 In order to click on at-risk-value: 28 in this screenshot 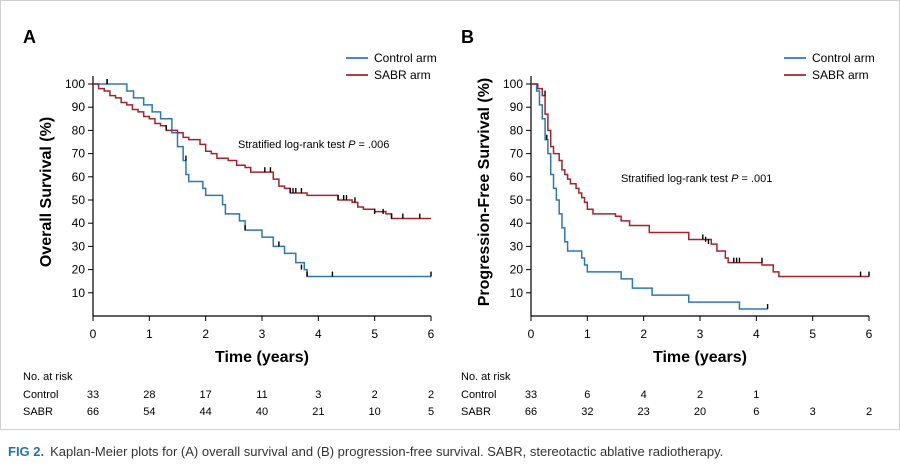, I will do `click(149, 395)`.